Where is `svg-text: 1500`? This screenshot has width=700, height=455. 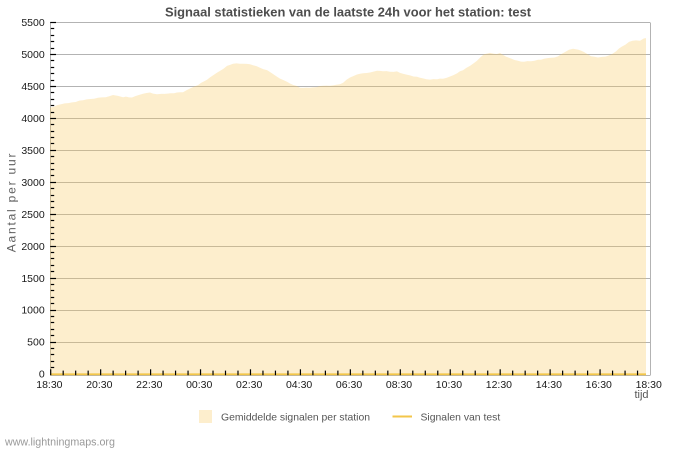 svg-text: 1500 is located at coordinates (33, 279).